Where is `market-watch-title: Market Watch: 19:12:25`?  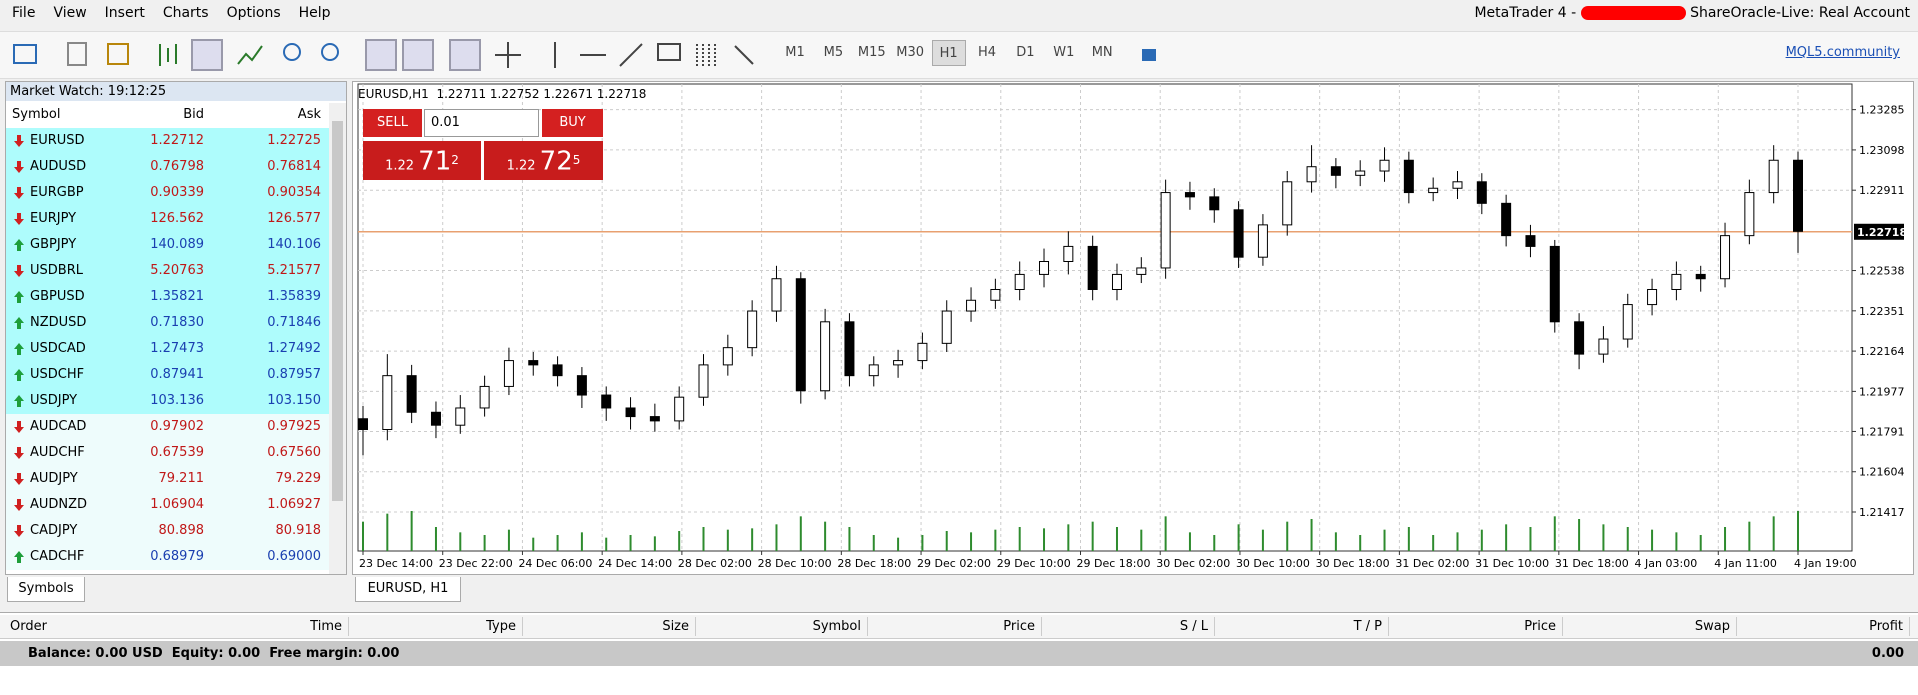
market-watch-title: Market Watch: 19:12:25 is located at coordinates (176, 91).